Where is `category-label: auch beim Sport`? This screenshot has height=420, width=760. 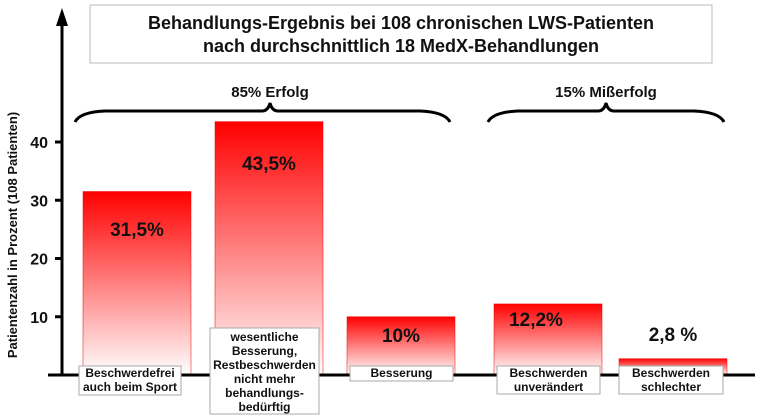 category-label: auch beim Sport is located at coordinates (130, 387).